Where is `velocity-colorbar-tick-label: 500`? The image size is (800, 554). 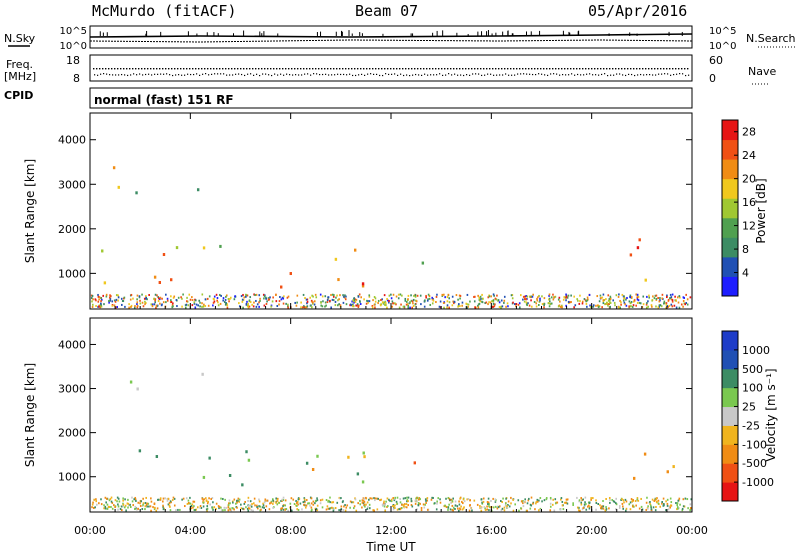 velocity-colorbar-tick-label: 500 is located at coordinates (752, 369).